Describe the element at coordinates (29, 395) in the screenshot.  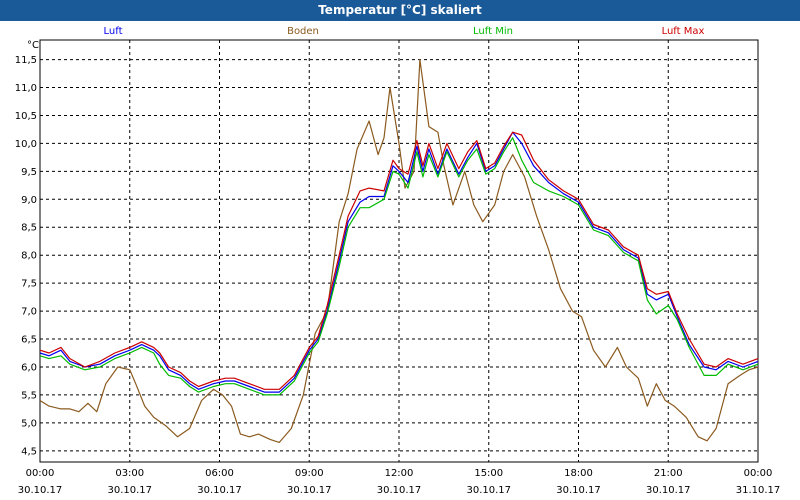
I see `y-tick-label: 5,5` at that location.